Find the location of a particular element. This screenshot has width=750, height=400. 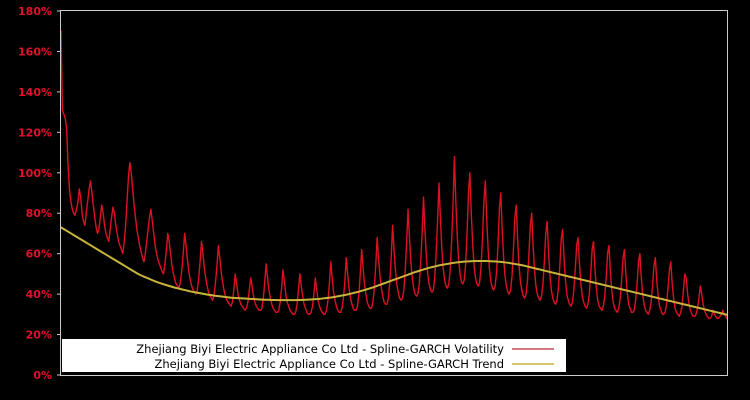

y-axis-tick-labels: 0% 20% 40% 60% 80% 100% 120% 140% 160% 180% is located at coordinates (39, 193).